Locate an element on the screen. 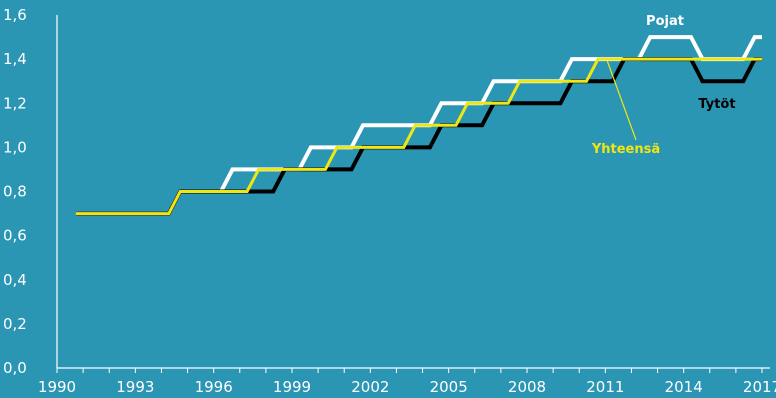  x-tick-label: 2002 is located at coordinates (370, 387).